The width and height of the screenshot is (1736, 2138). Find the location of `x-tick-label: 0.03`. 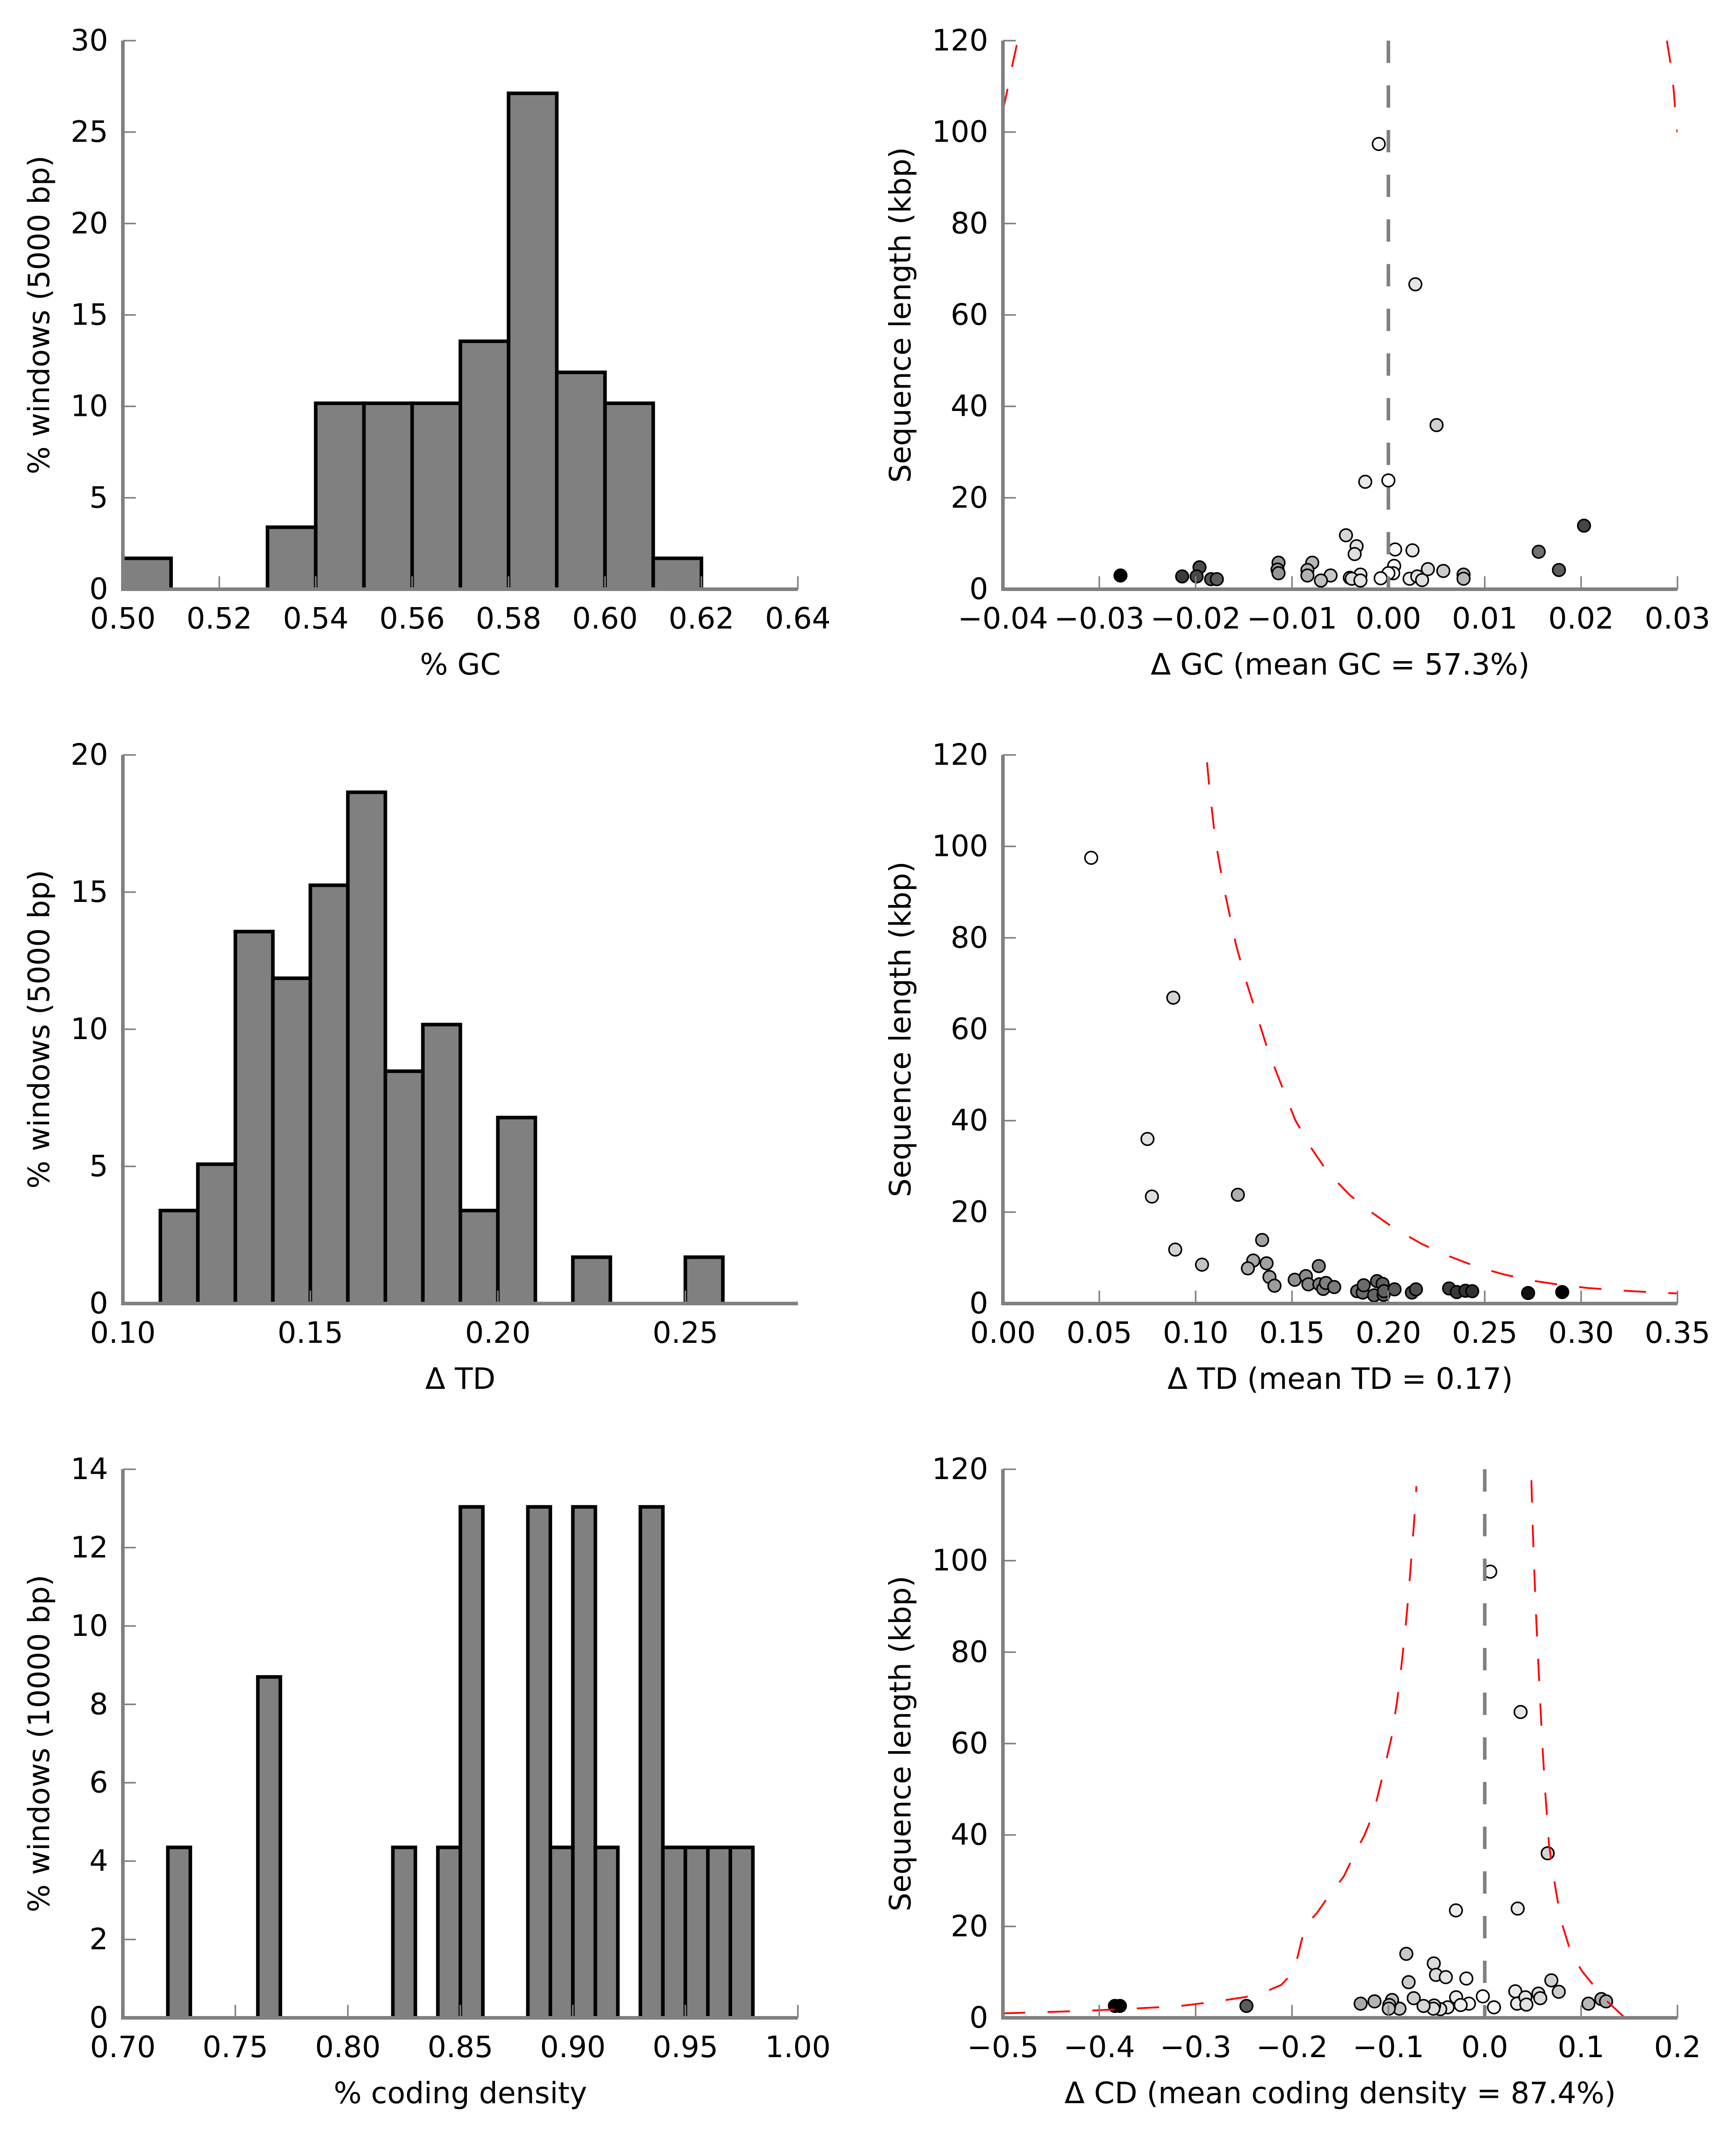

x-tick-label: 0.03 is located at coordinates (1678, 619).